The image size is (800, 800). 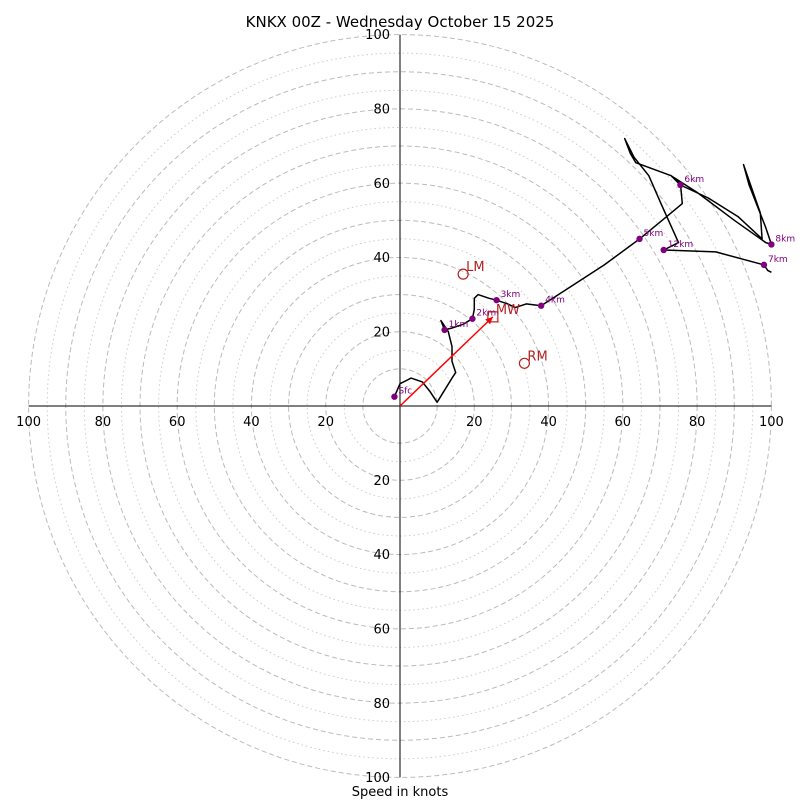 What do you see at coordinates (325, 422) in the screenshot?
I see `tick-left-20: 20` at bounding box center [325, 422].